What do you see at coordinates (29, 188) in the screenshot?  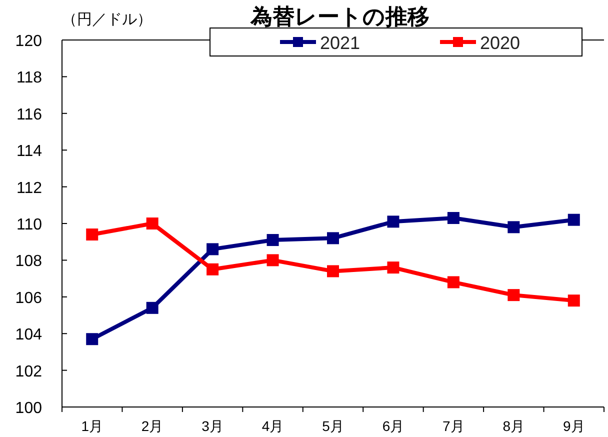 I see `y-tick-label: 112` at bounding box center [29, 188].